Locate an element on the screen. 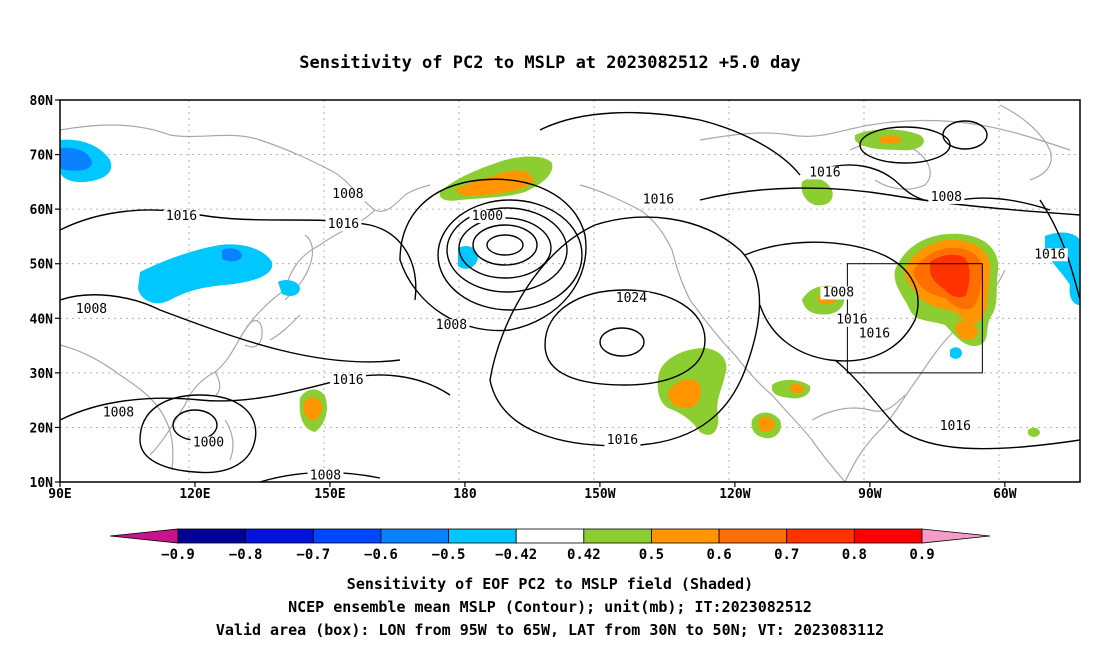 The width and height of the screenshot is (1100, 650). coastline-alaska is located at coordinates (635, 242).